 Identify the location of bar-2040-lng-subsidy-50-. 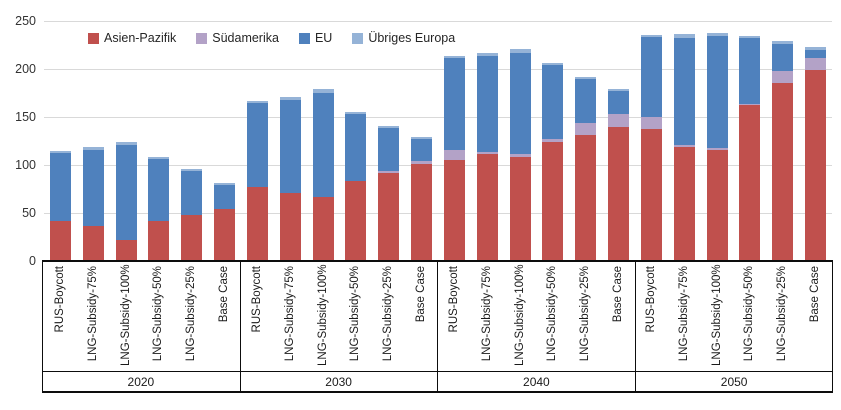
(553, 162).